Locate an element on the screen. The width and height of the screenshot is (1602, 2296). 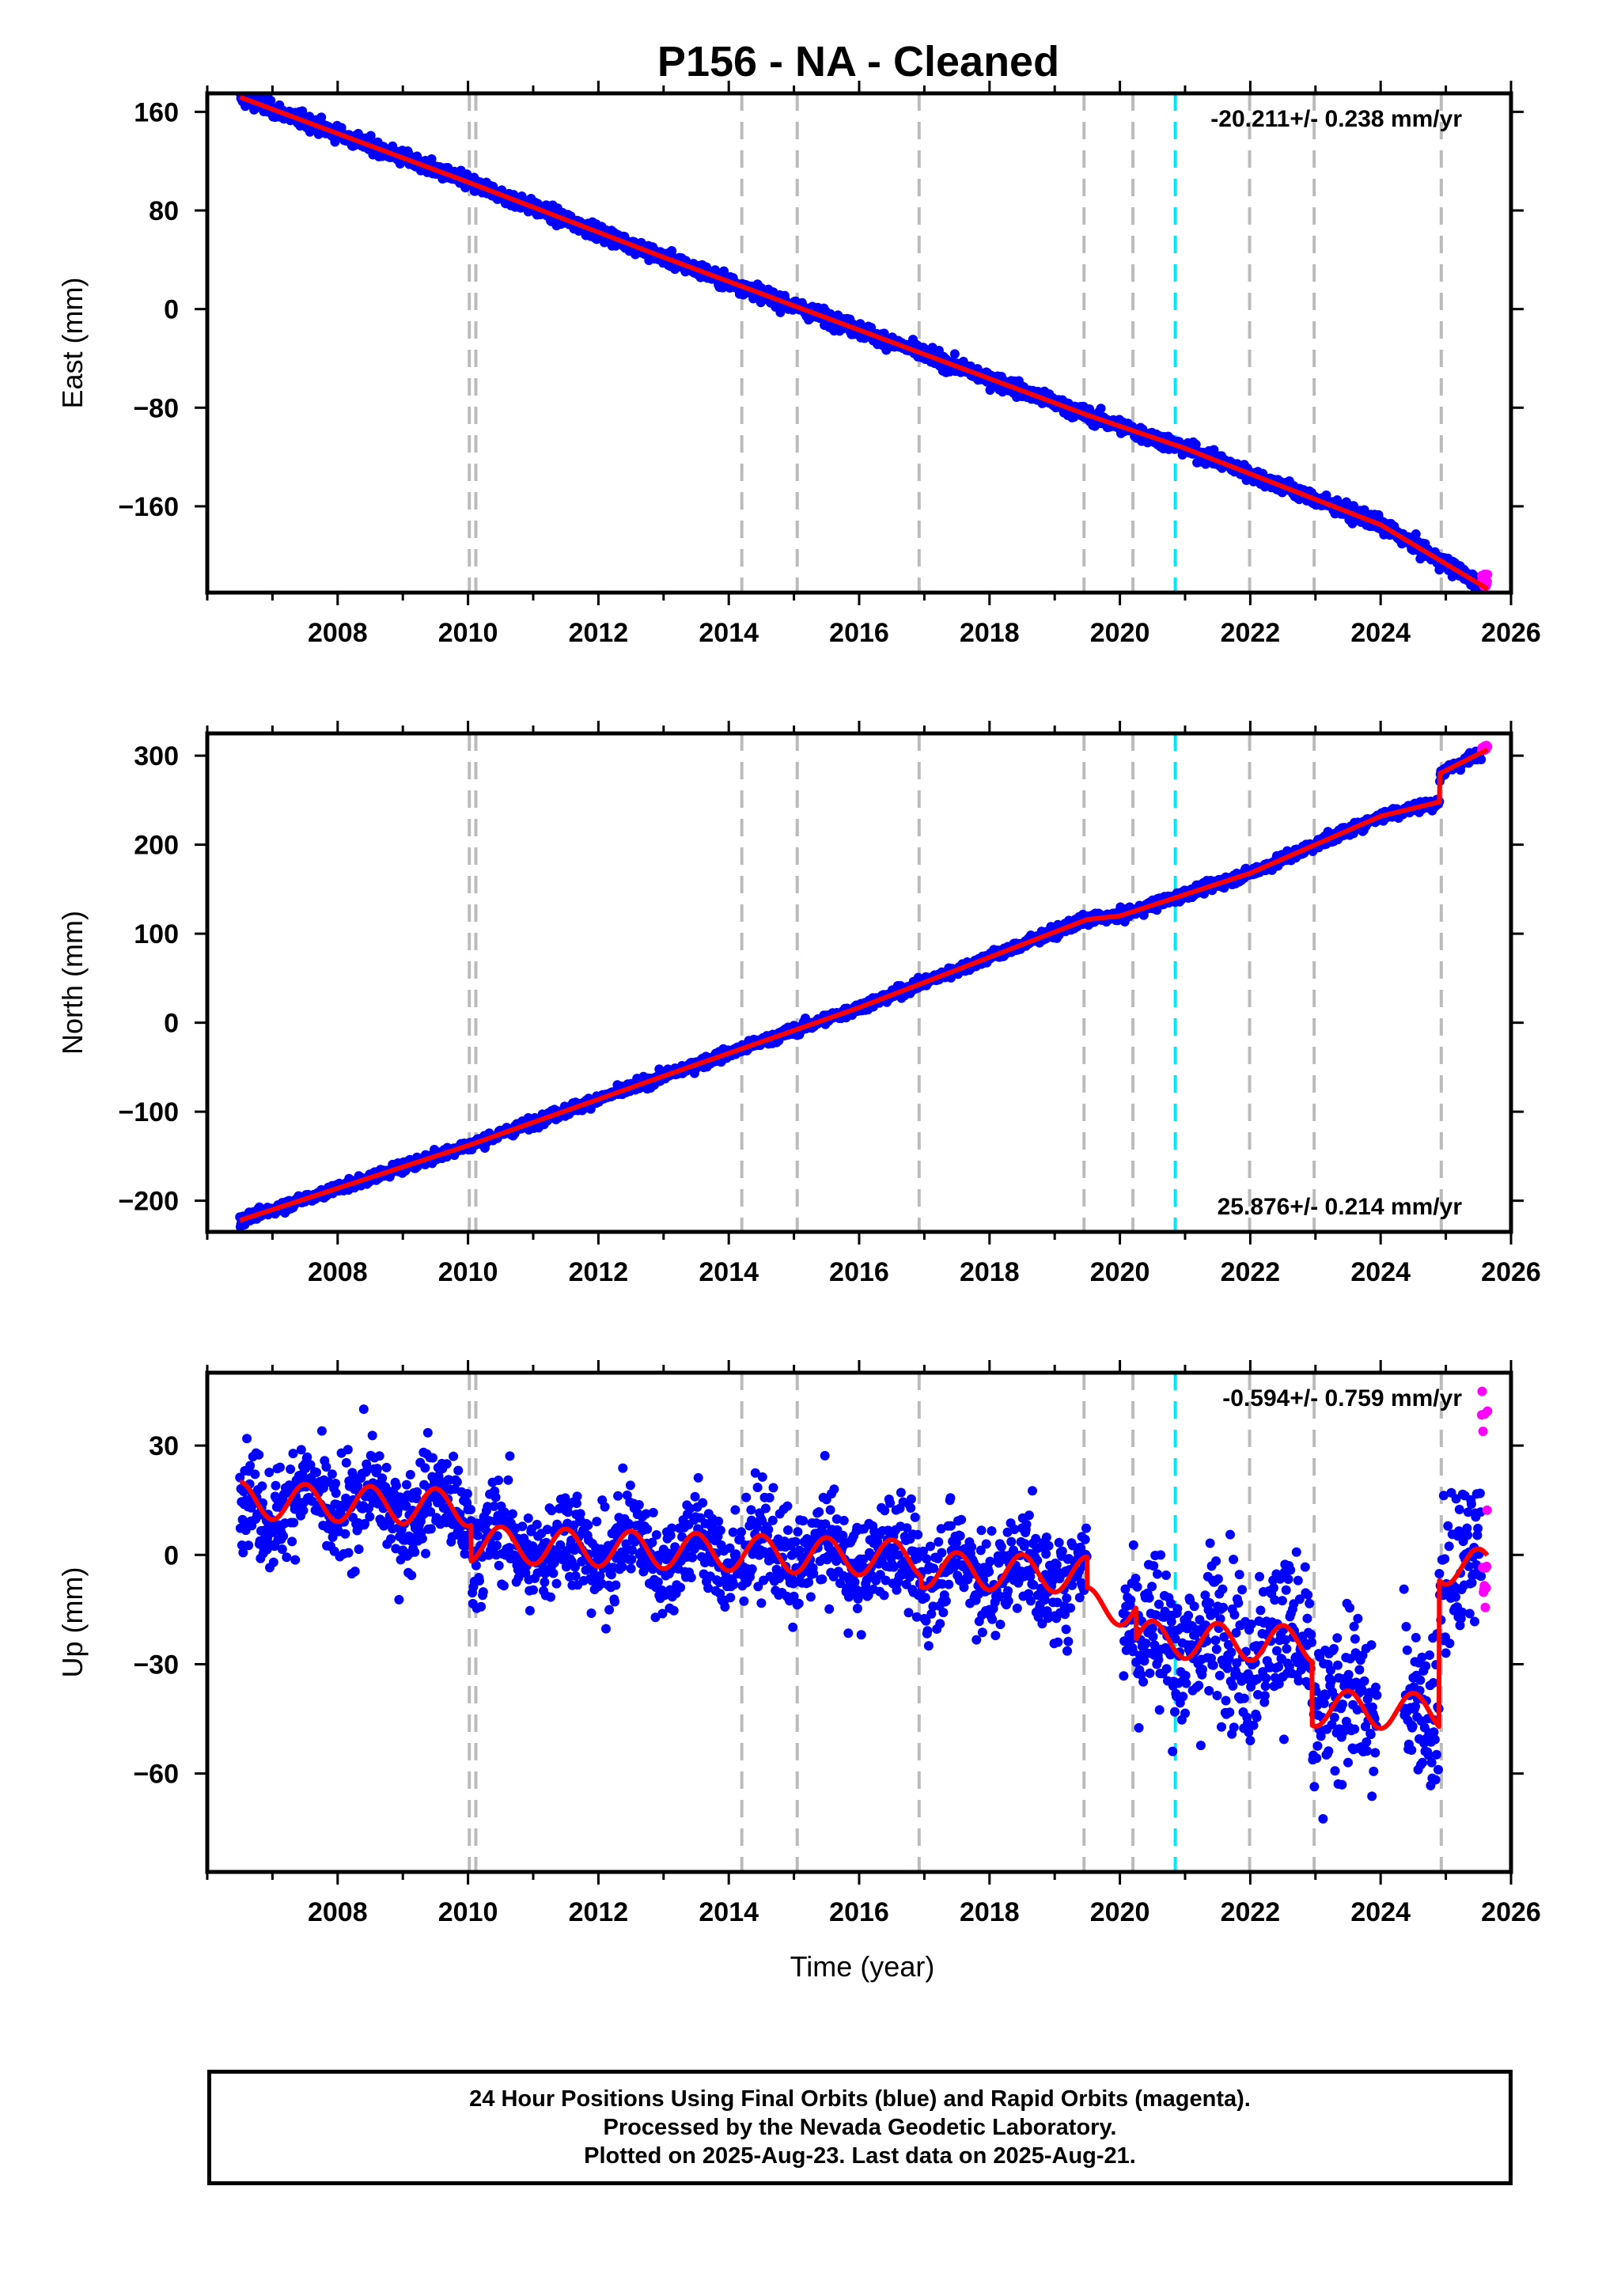
east-x-tick-label: 2020 is located at coordinates (1120, 633).